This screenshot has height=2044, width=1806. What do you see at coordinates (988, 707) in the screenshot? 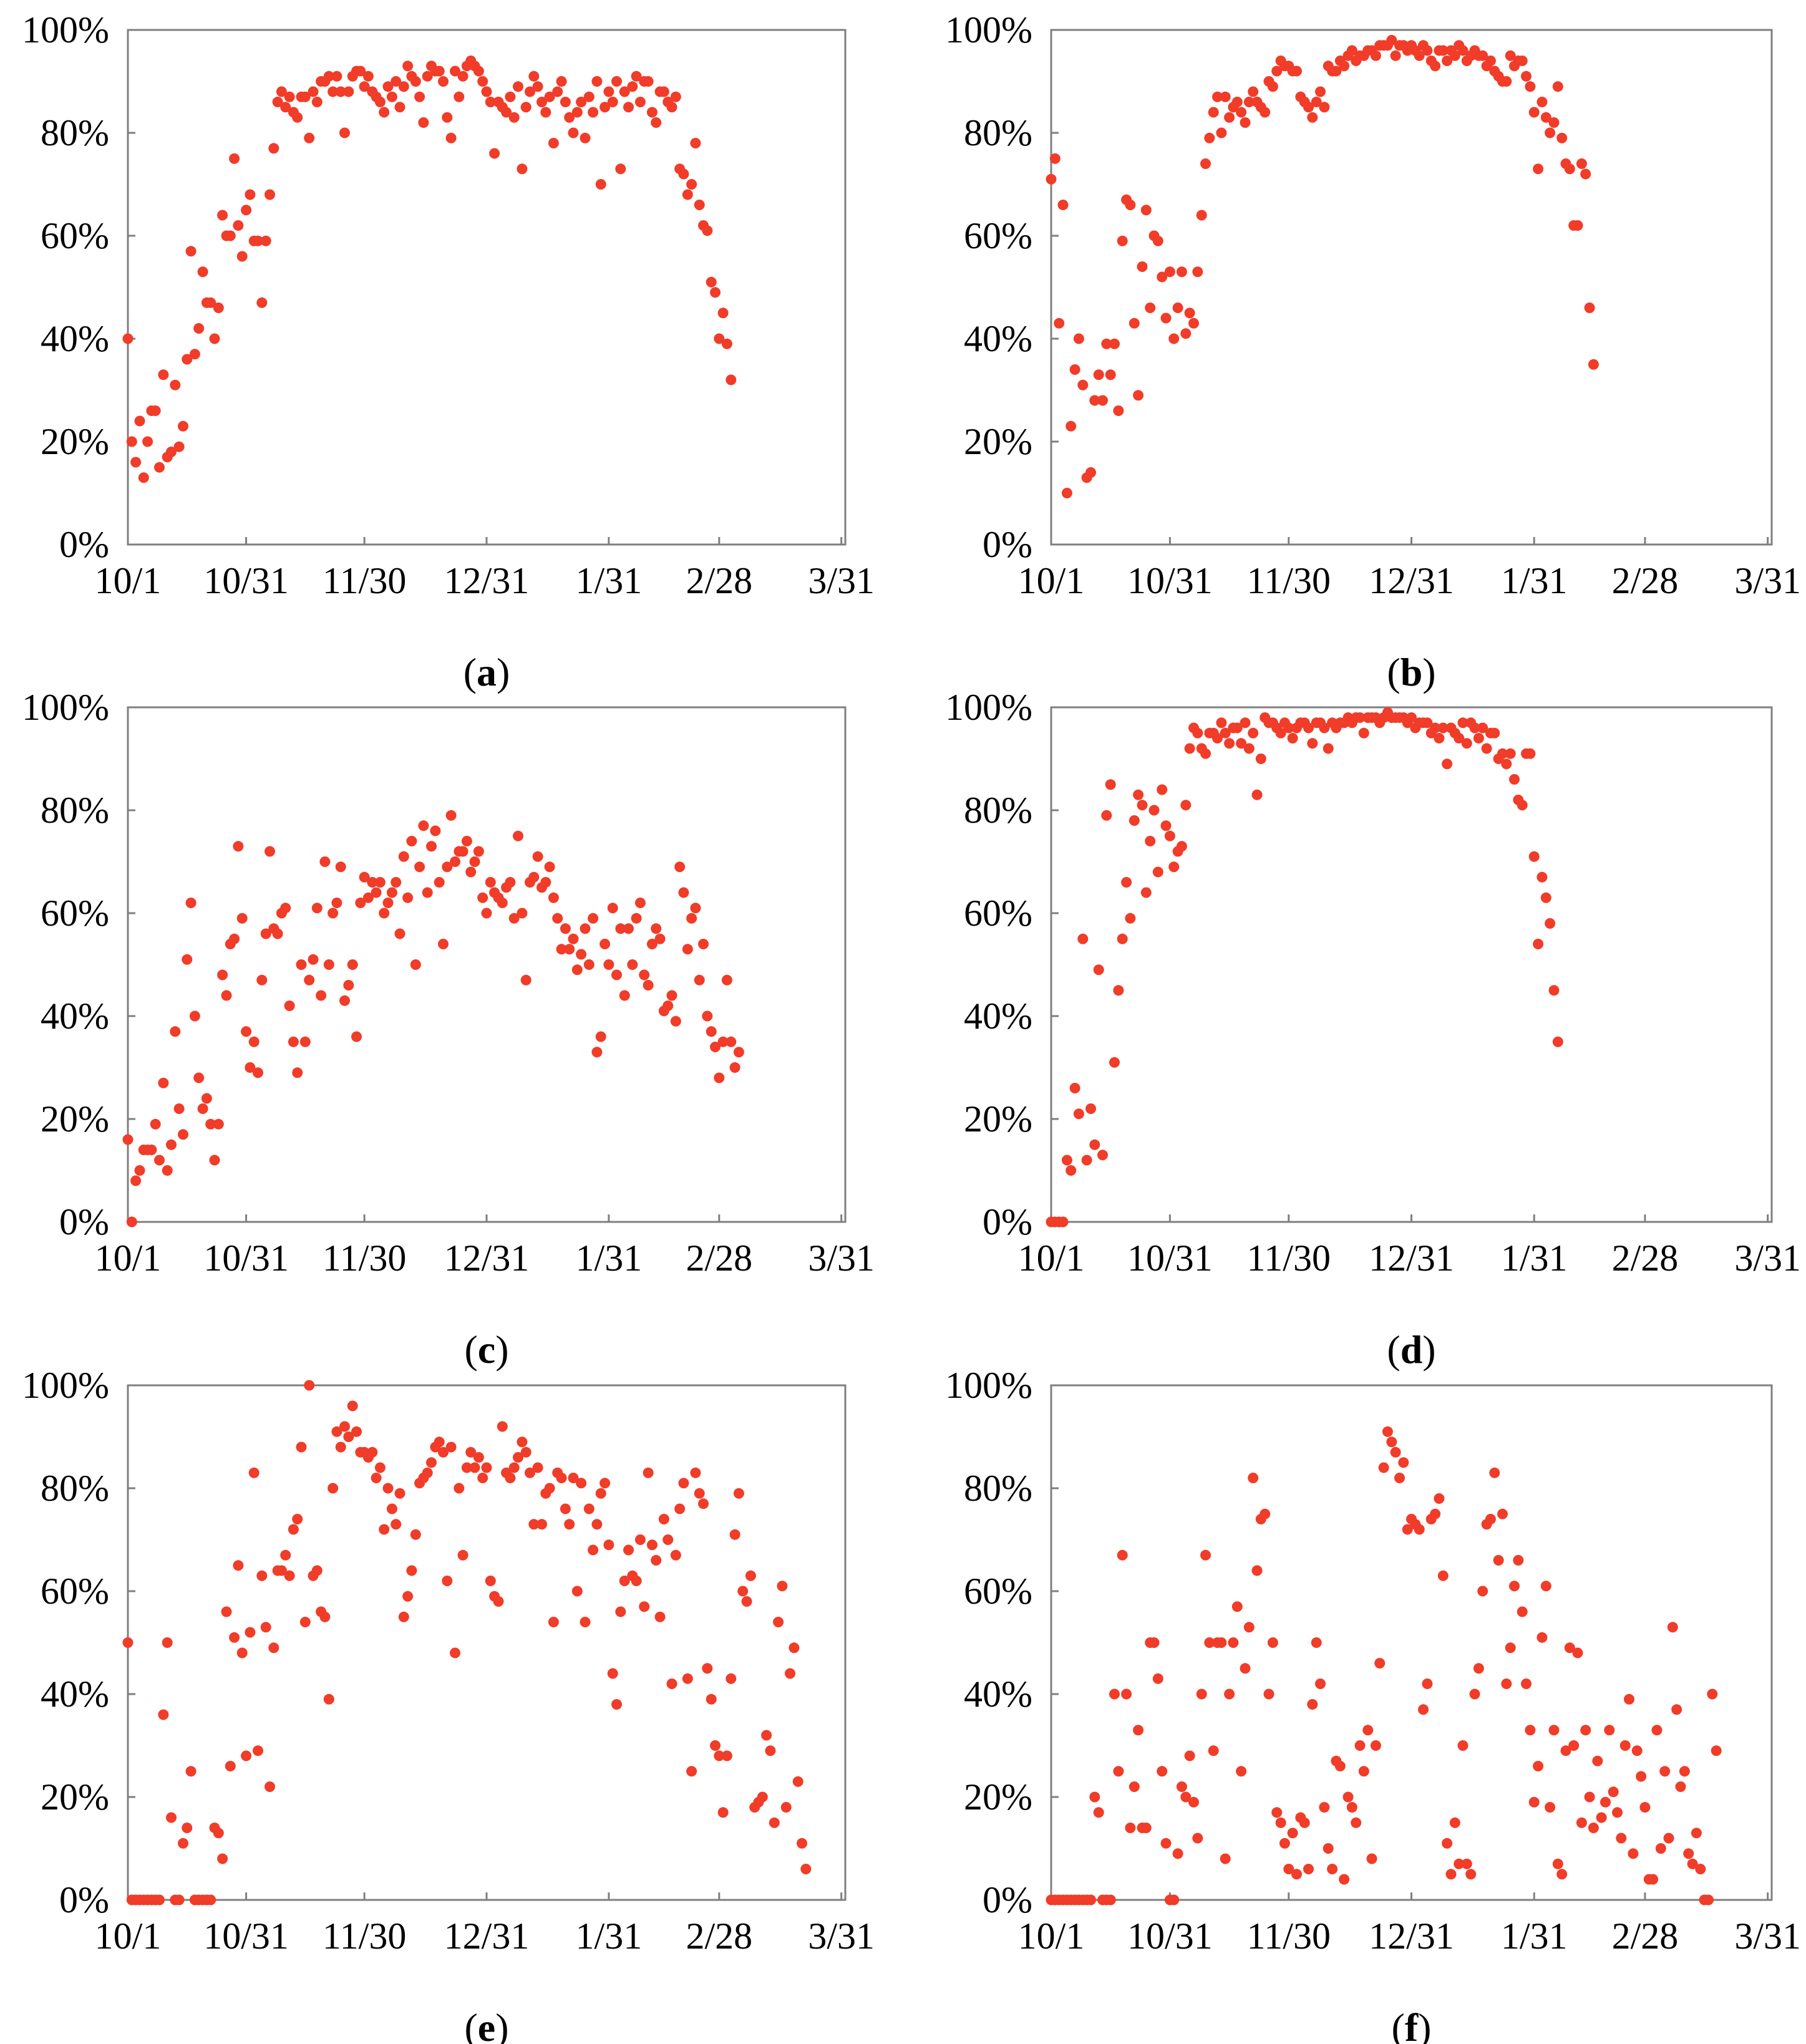
I see `y-tick-label: 100%` at bounding box center [988, 707].